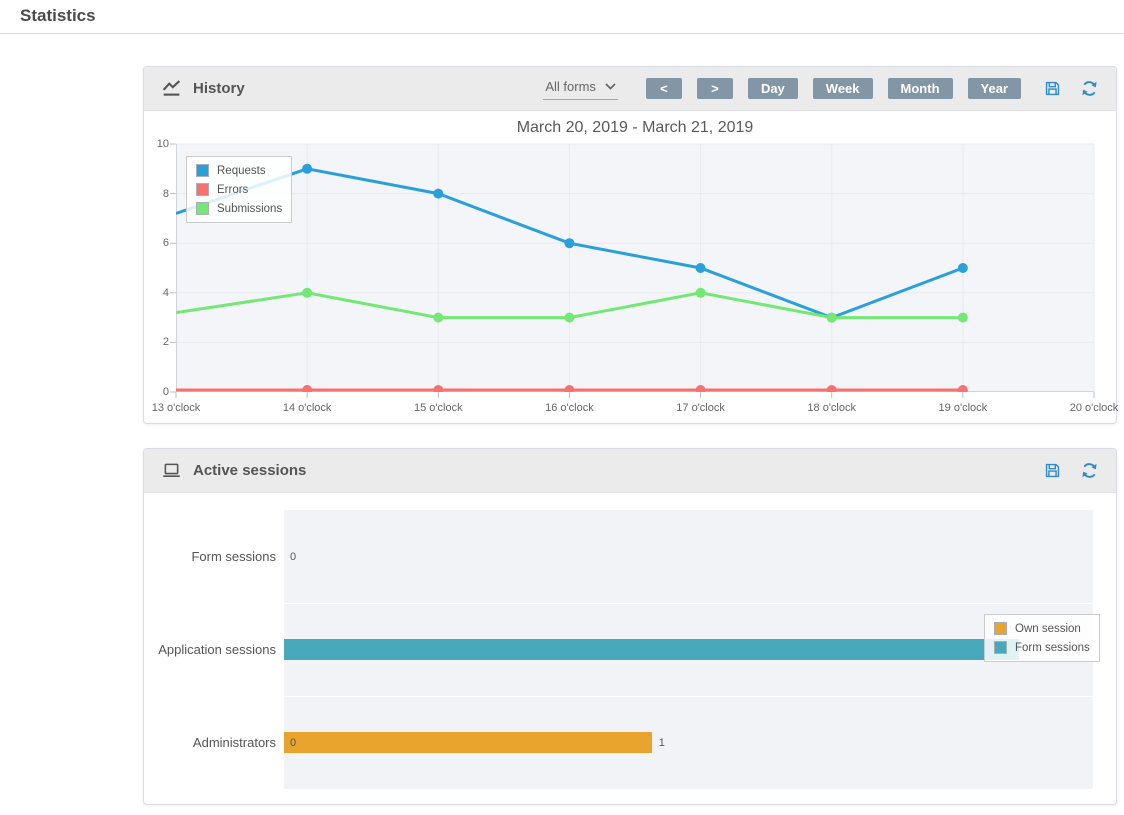 This screenshot has width=1124, height=815. I want to click on legend-item: Submissions, so click(239, 208).